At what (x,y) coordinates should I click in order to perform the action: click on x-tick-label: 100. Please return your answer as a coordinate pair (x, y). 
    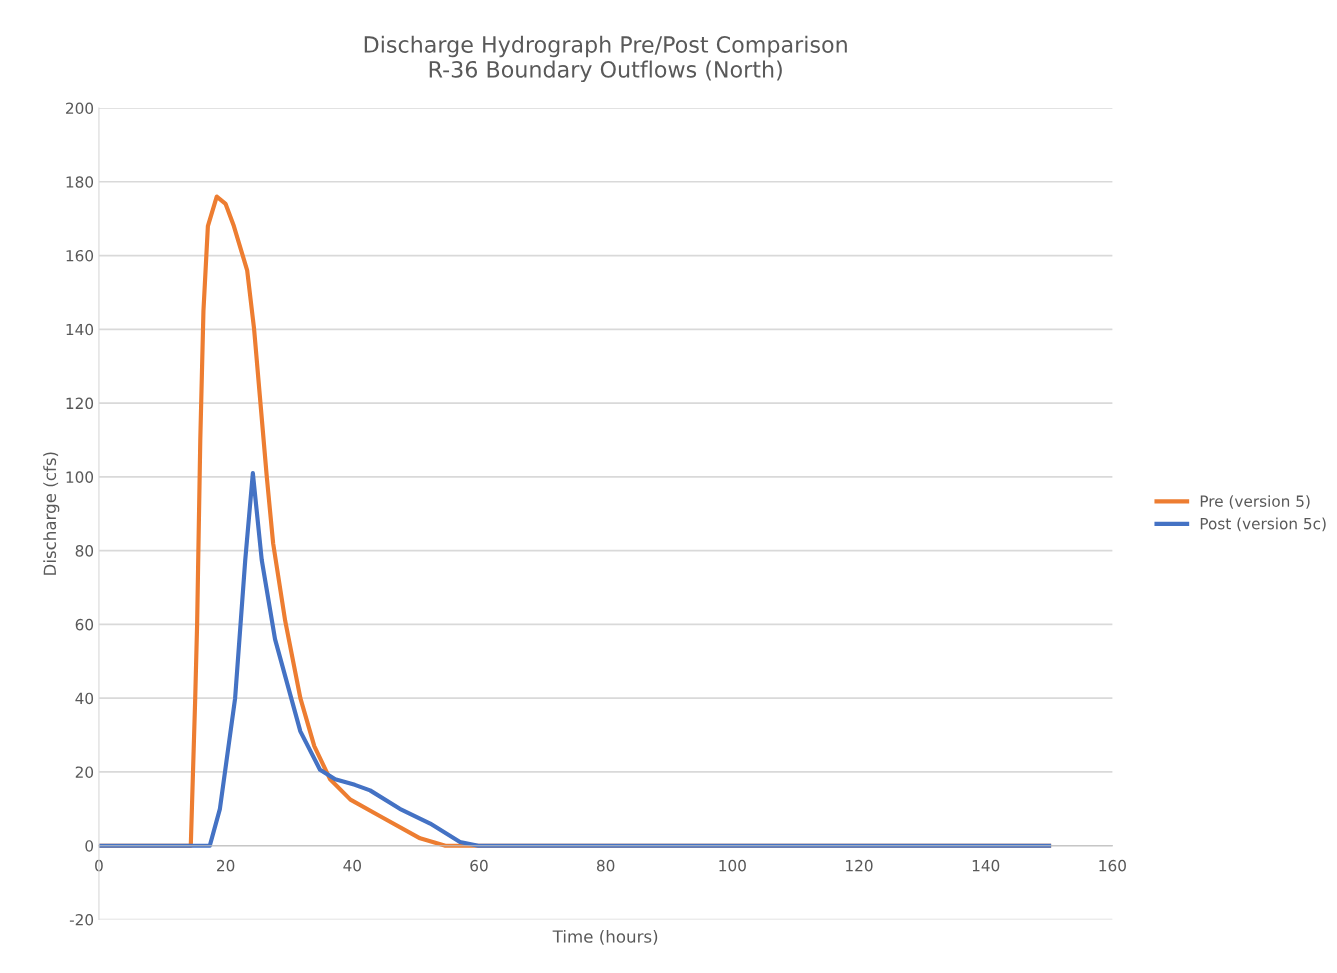
    Looking at the image, I should click on (732, 865).